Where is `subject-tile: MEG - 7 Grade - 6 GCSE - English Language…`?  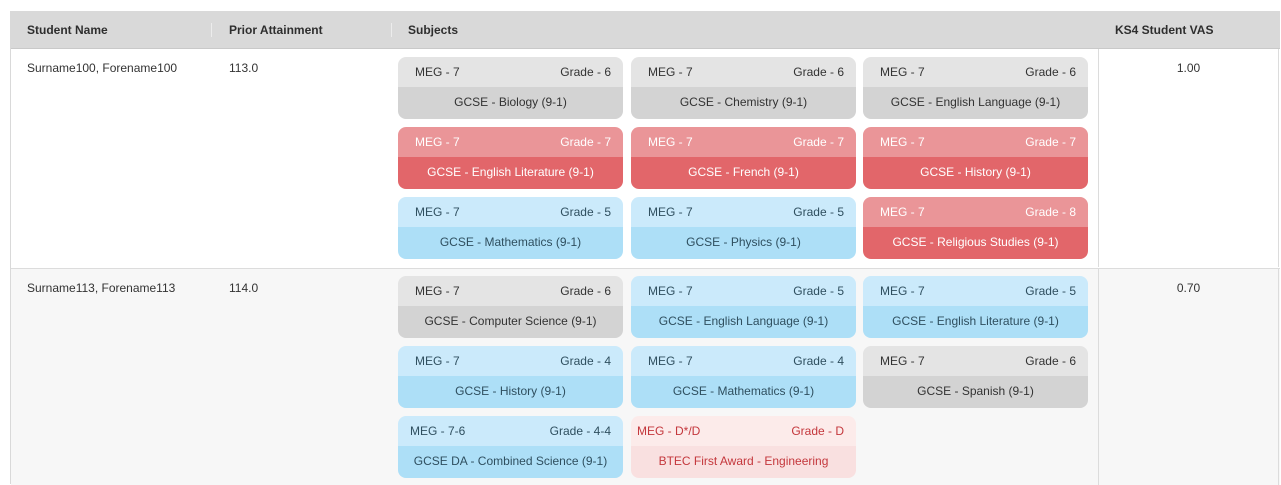 subject-tile: MEG - 7 Grade - 6 GCSE - English Language… is located at coordinates (975, 88).